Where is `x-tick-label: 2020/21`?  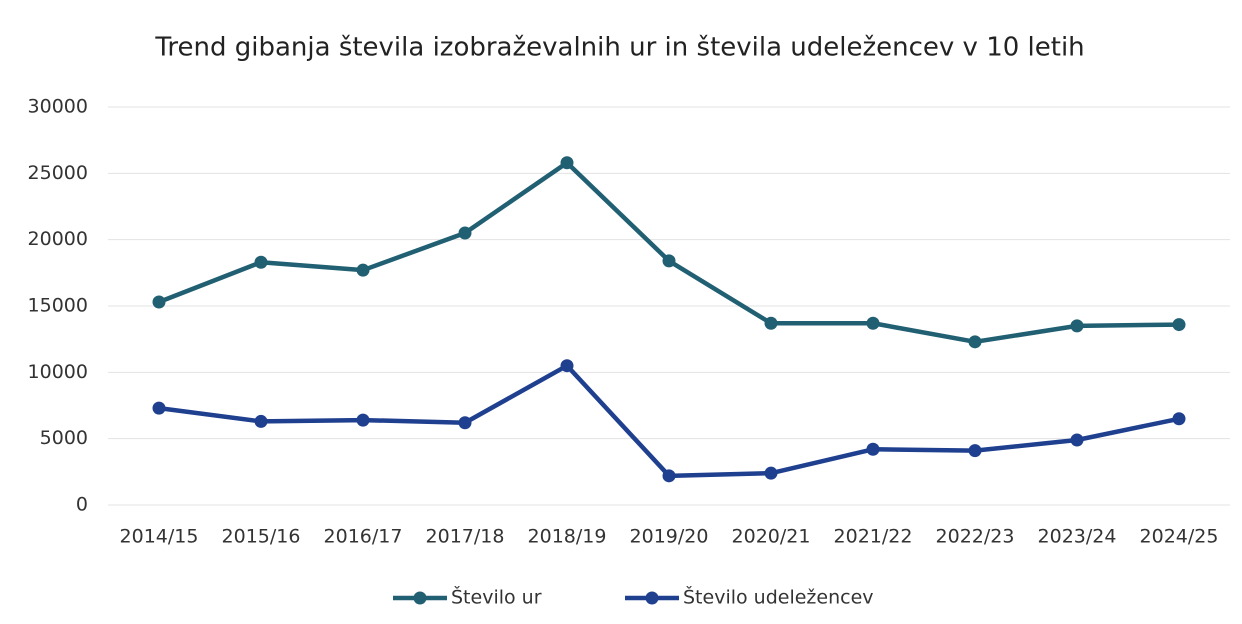 x-tick-label: 2020/21 is located at coordinates (771, 537).